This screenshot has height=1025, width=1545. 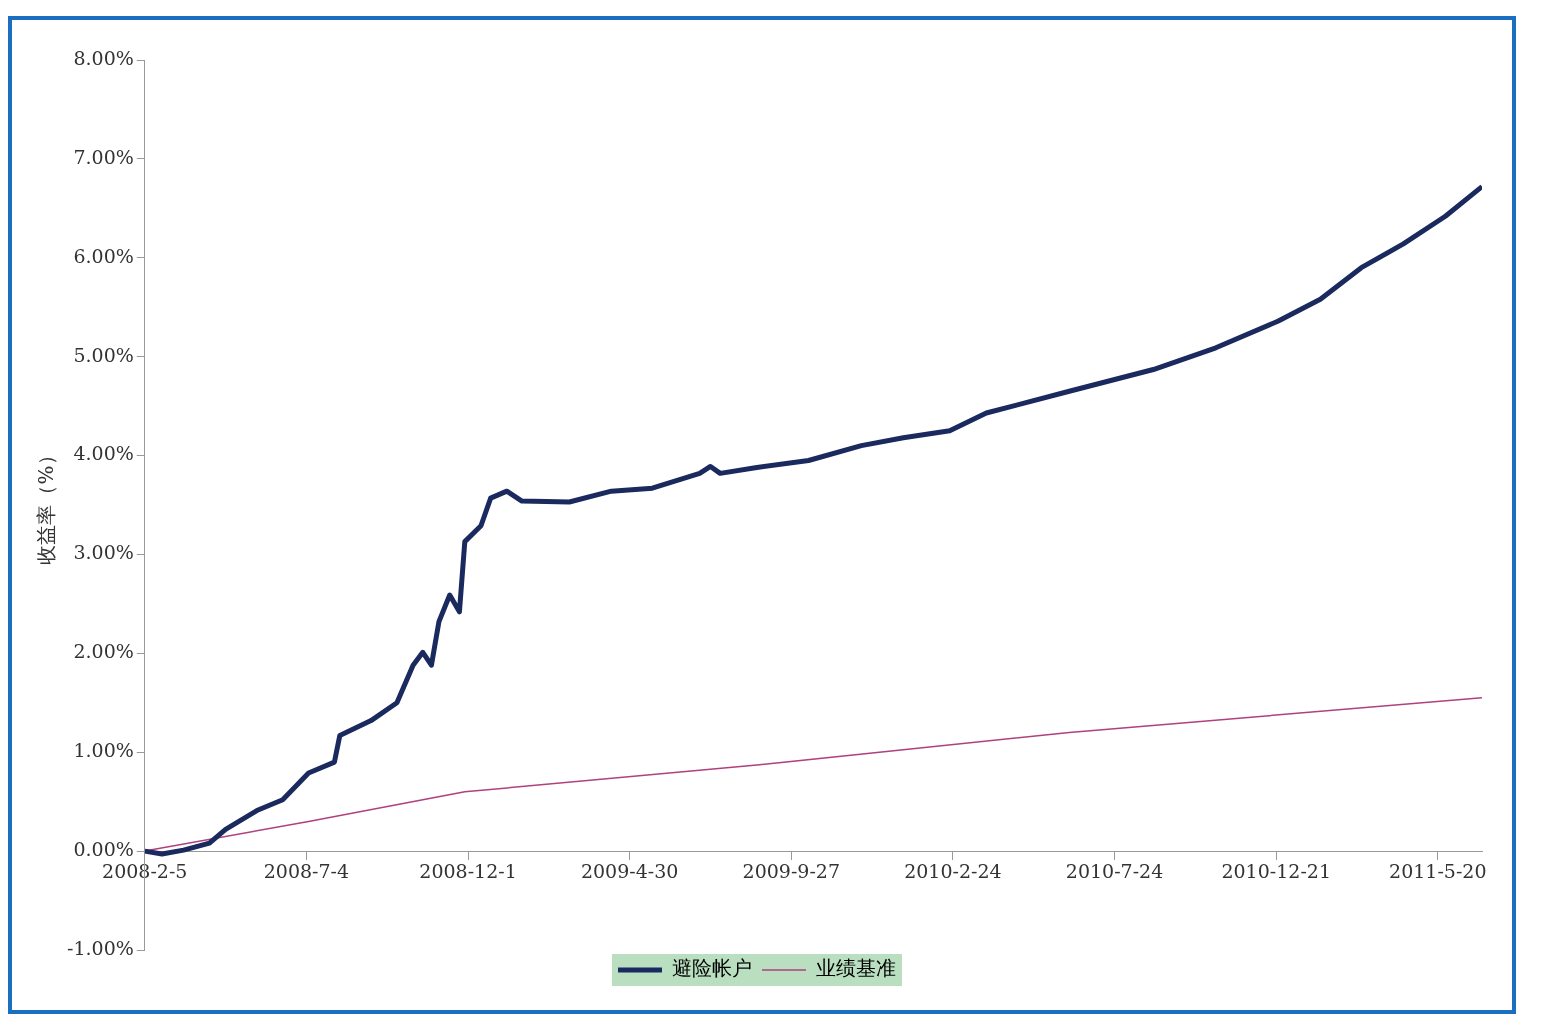 I want to click on y-axis-title: 收益率（%）, so click(x=46, y=505).